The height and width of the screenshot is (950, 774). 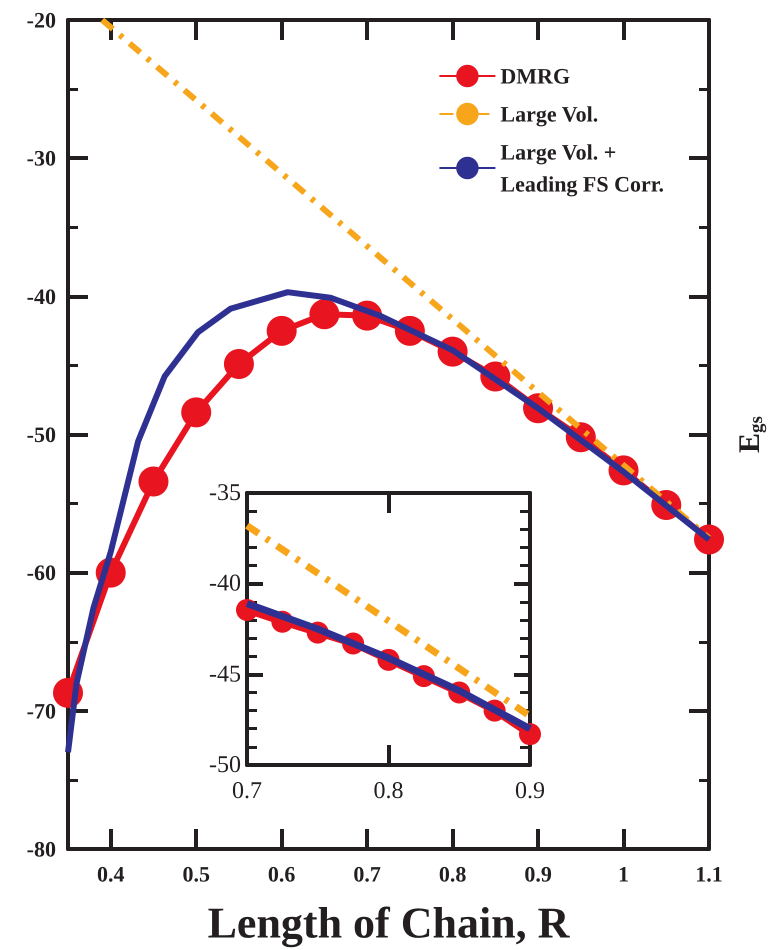 I want to click on x-tick-label: 0.4, so click(x=110, y=874).